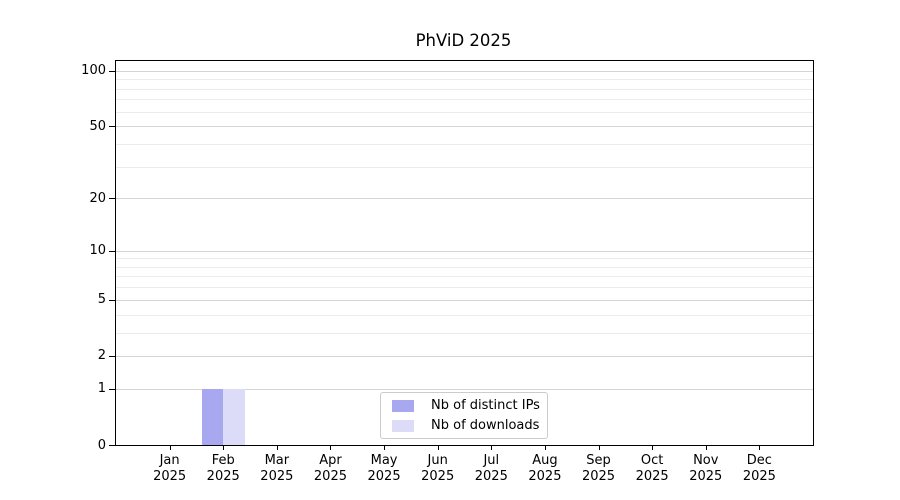 The image size is (900, 500). Describe the element at coordinates (385, 447) in the screenshot. I see `x-tick-may` at that location.